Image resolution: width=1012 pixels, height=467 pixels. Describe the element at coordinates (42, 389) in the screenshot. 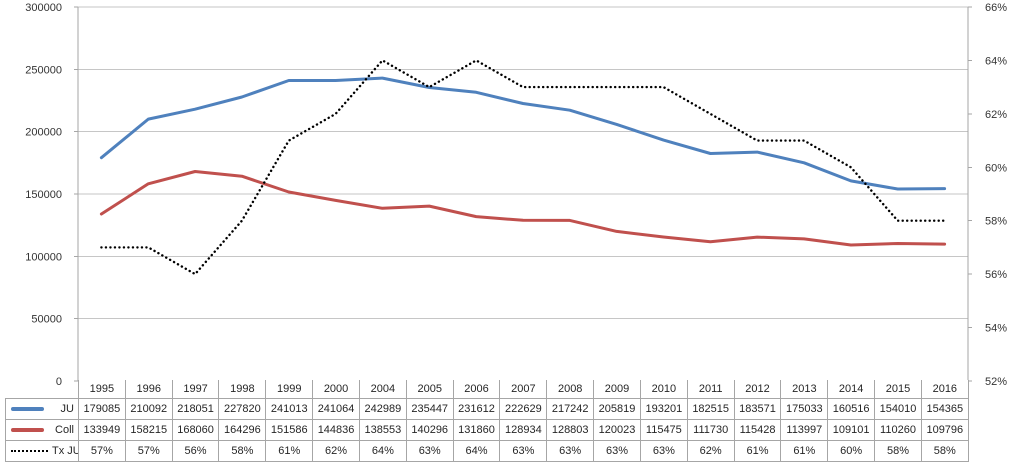

I see `table-corner-blank` at that location.